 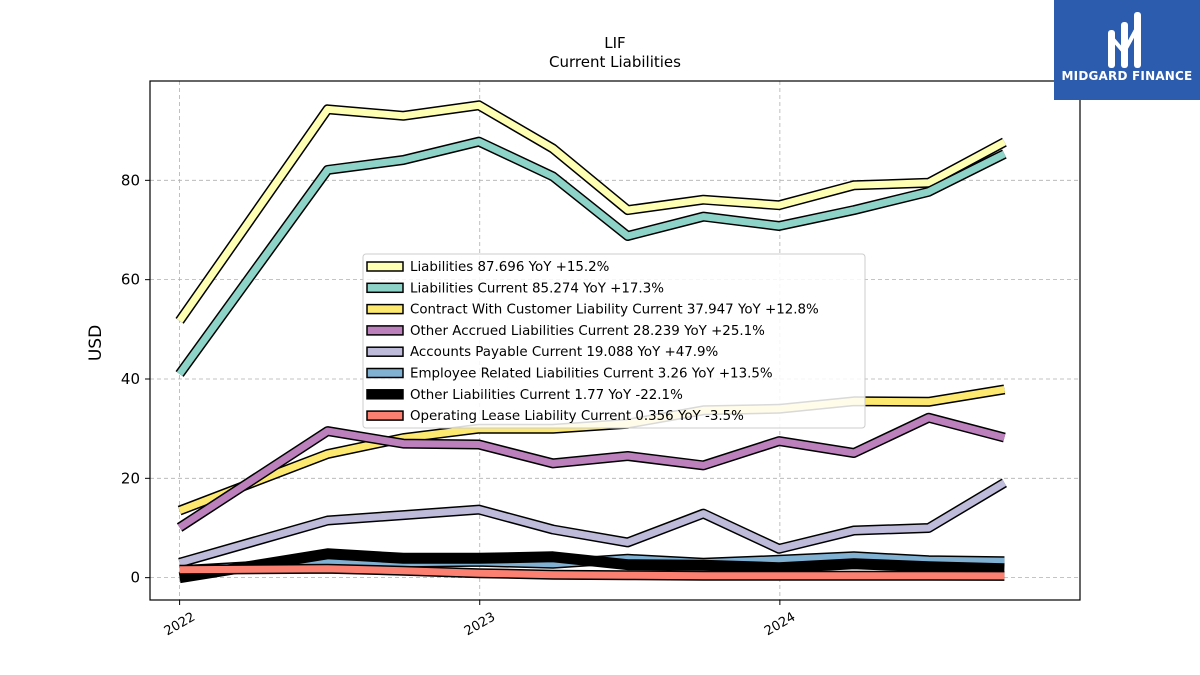 What do you see at coordinates (509, 267) in the screenshot?
I see `legend-label: Liabilities 87.696 YoY +15.2%` at bounding box center [509, 267].